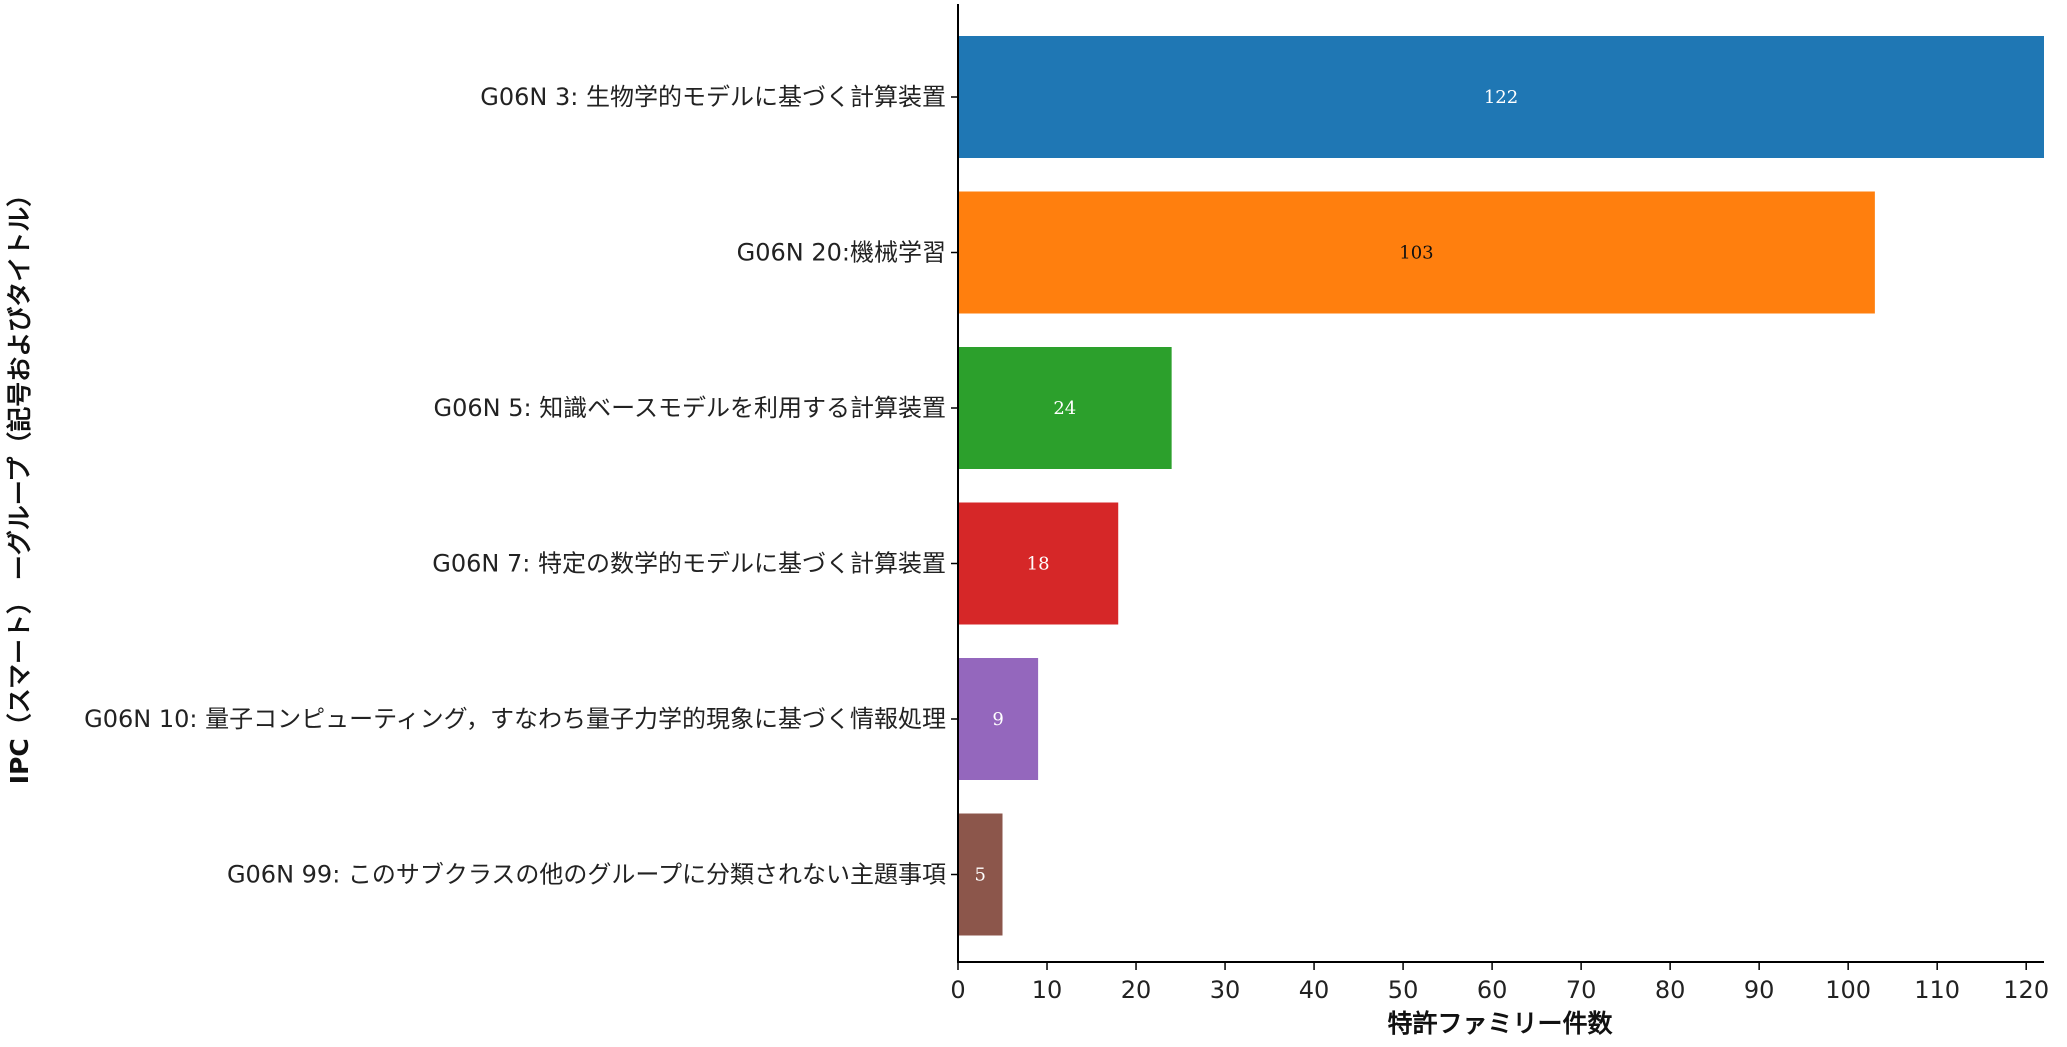  I want to click on y-tick-label-2: G06N 20:機械学習, so click(841, 253).